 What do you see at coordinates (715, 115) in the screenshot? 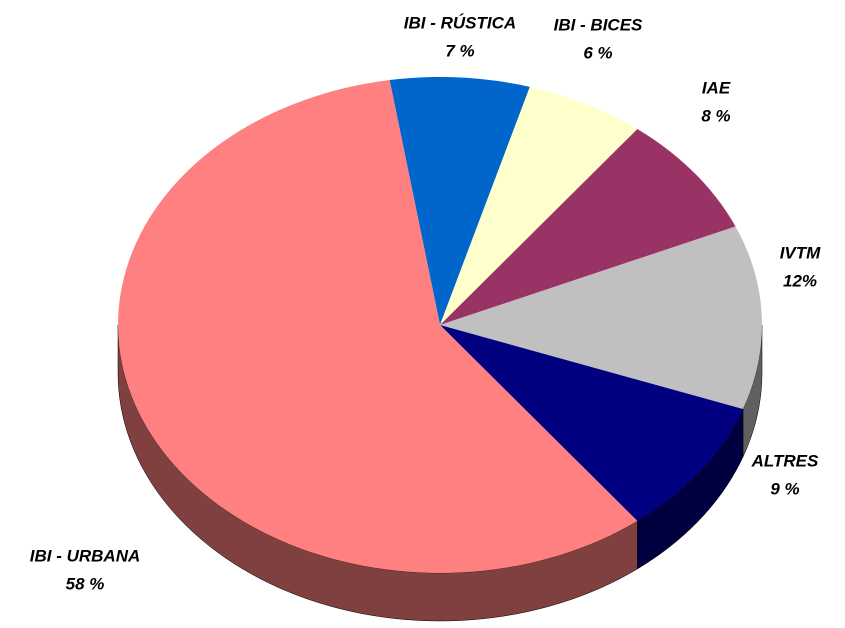
I see `value-label: 8 %` at bounding box center [715, 115].